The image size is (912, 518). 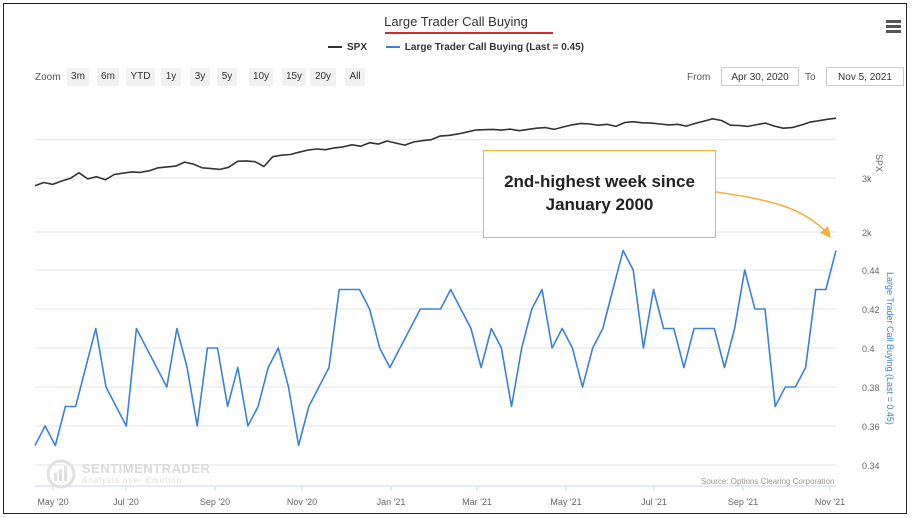 I want to click on callout-line-2: January 2000, so click(x=599, y=204).